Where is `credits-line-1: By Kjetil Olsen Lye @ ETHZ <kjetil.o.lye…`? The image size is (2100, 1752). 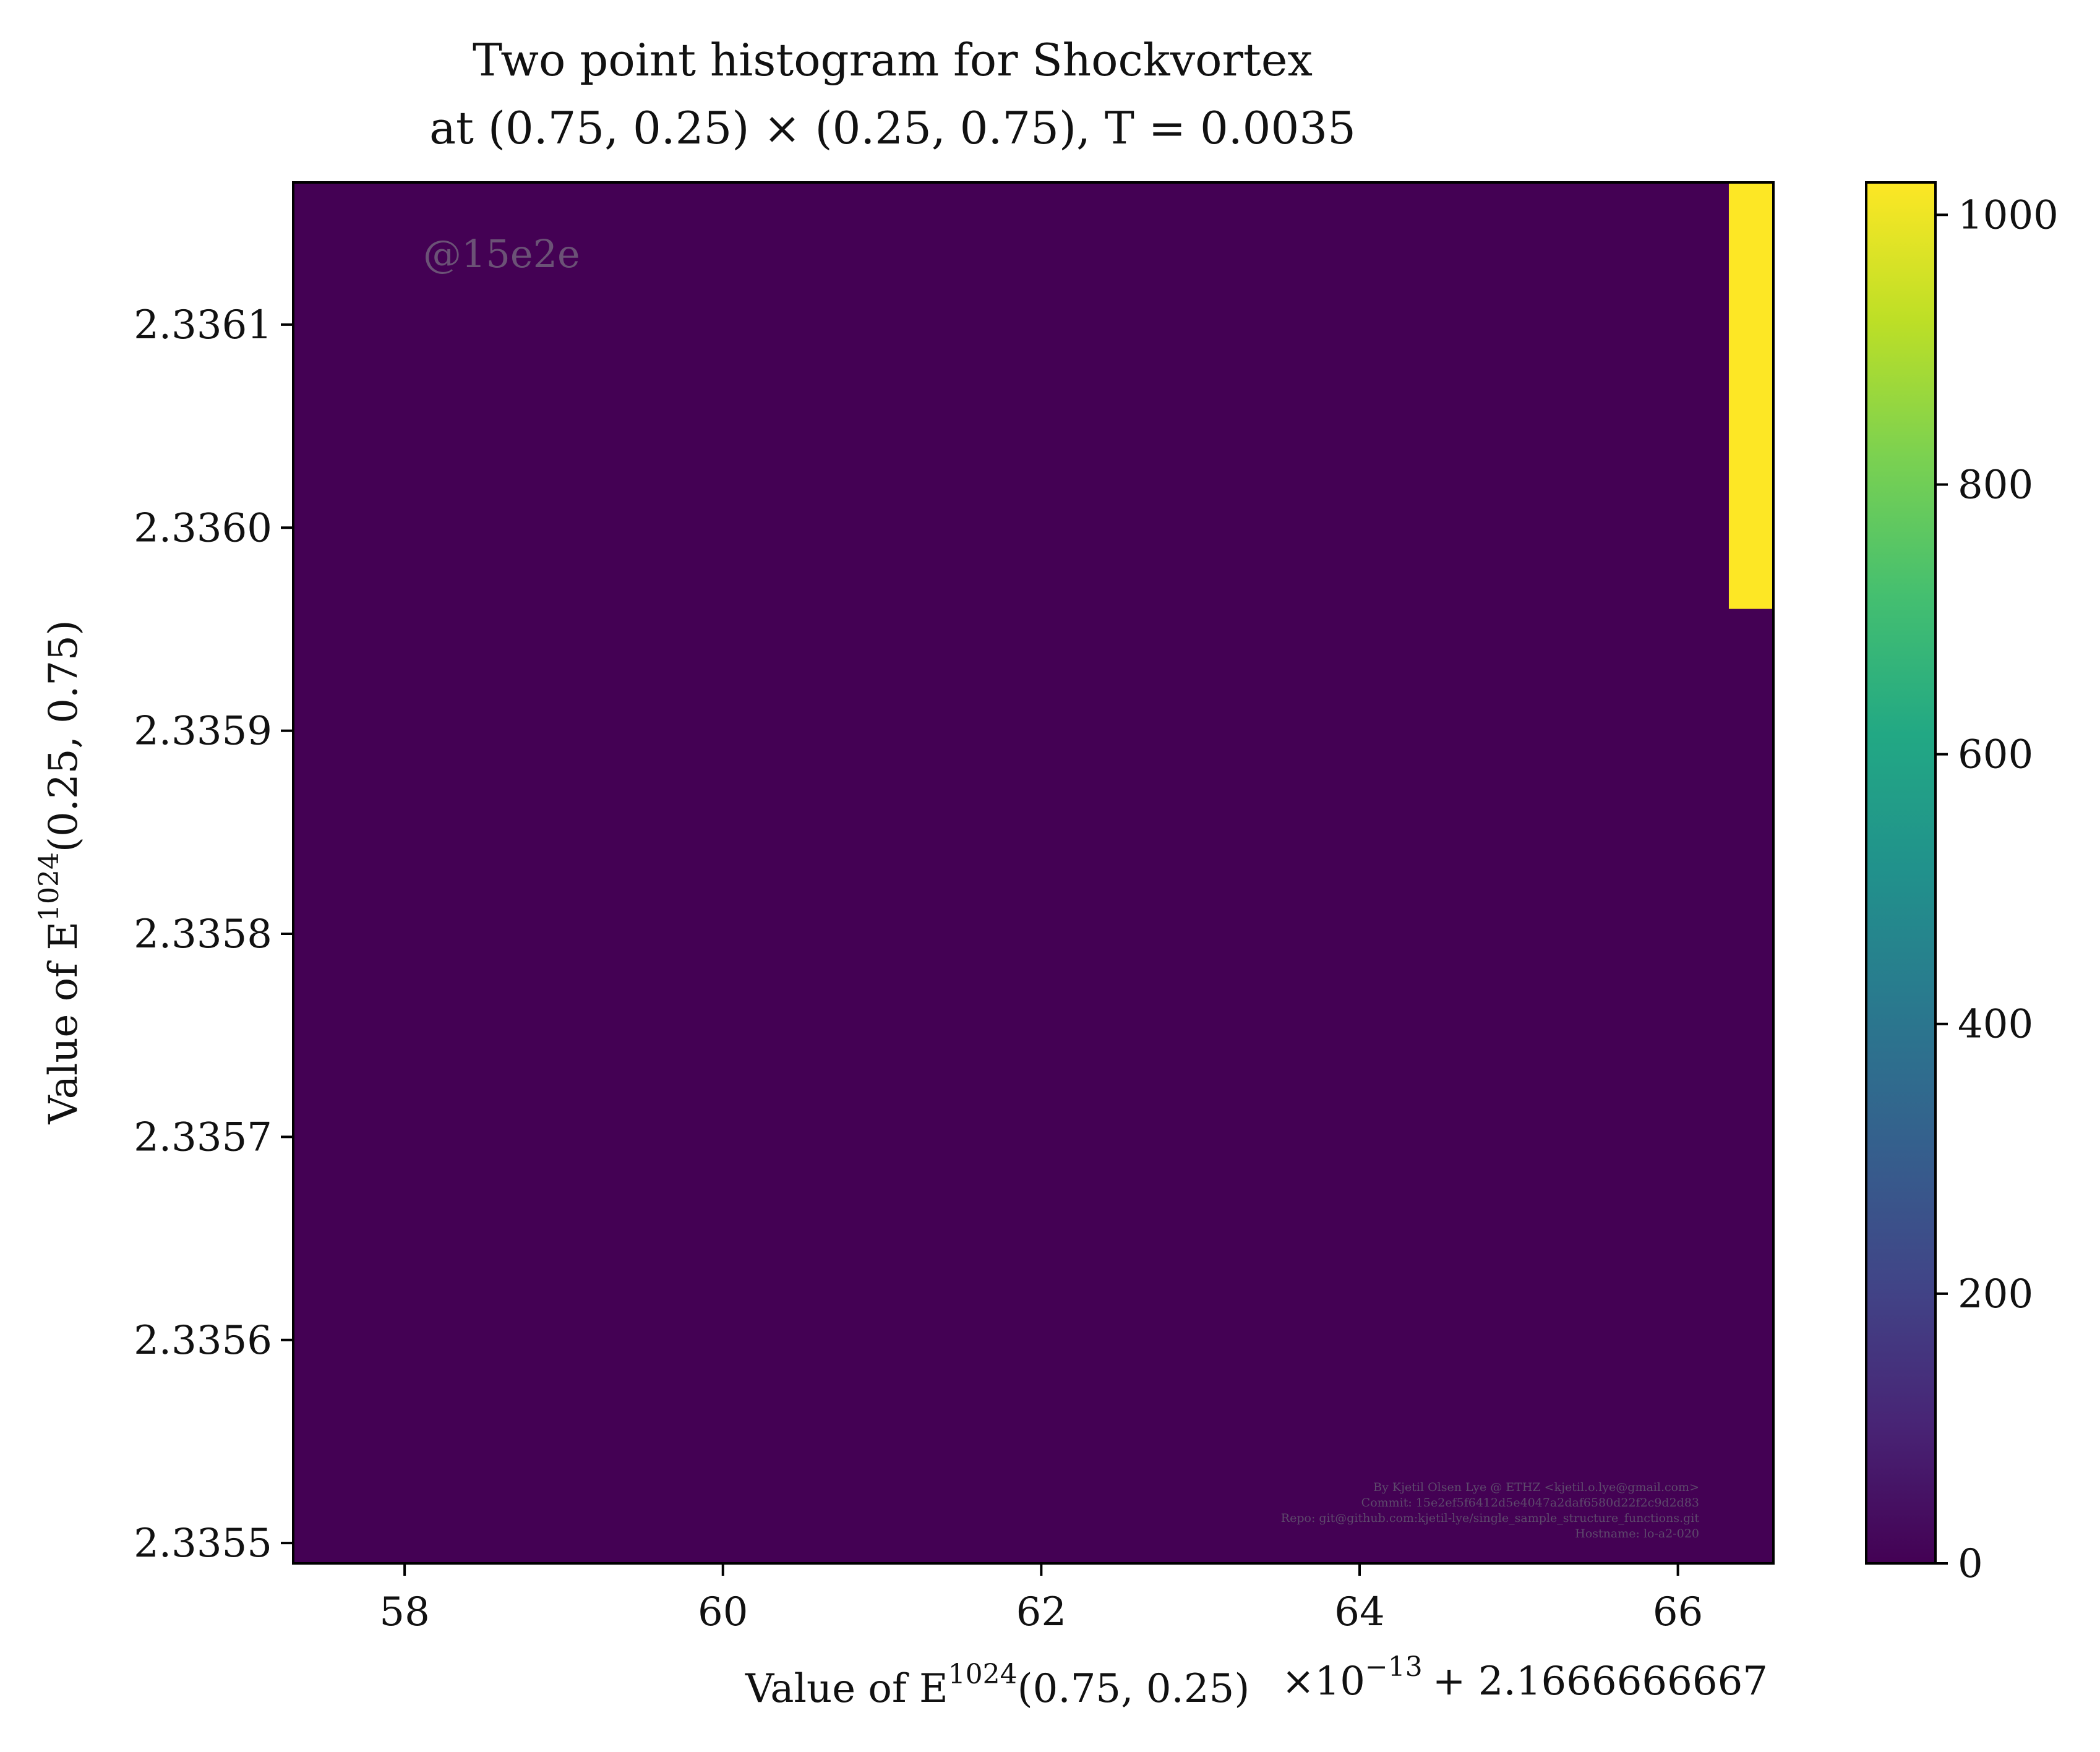
credits-line-1: By Kjetil Olsen Lye @ ETHZ <kjetil.o.lye… is located at coordinates (1536, 1487).